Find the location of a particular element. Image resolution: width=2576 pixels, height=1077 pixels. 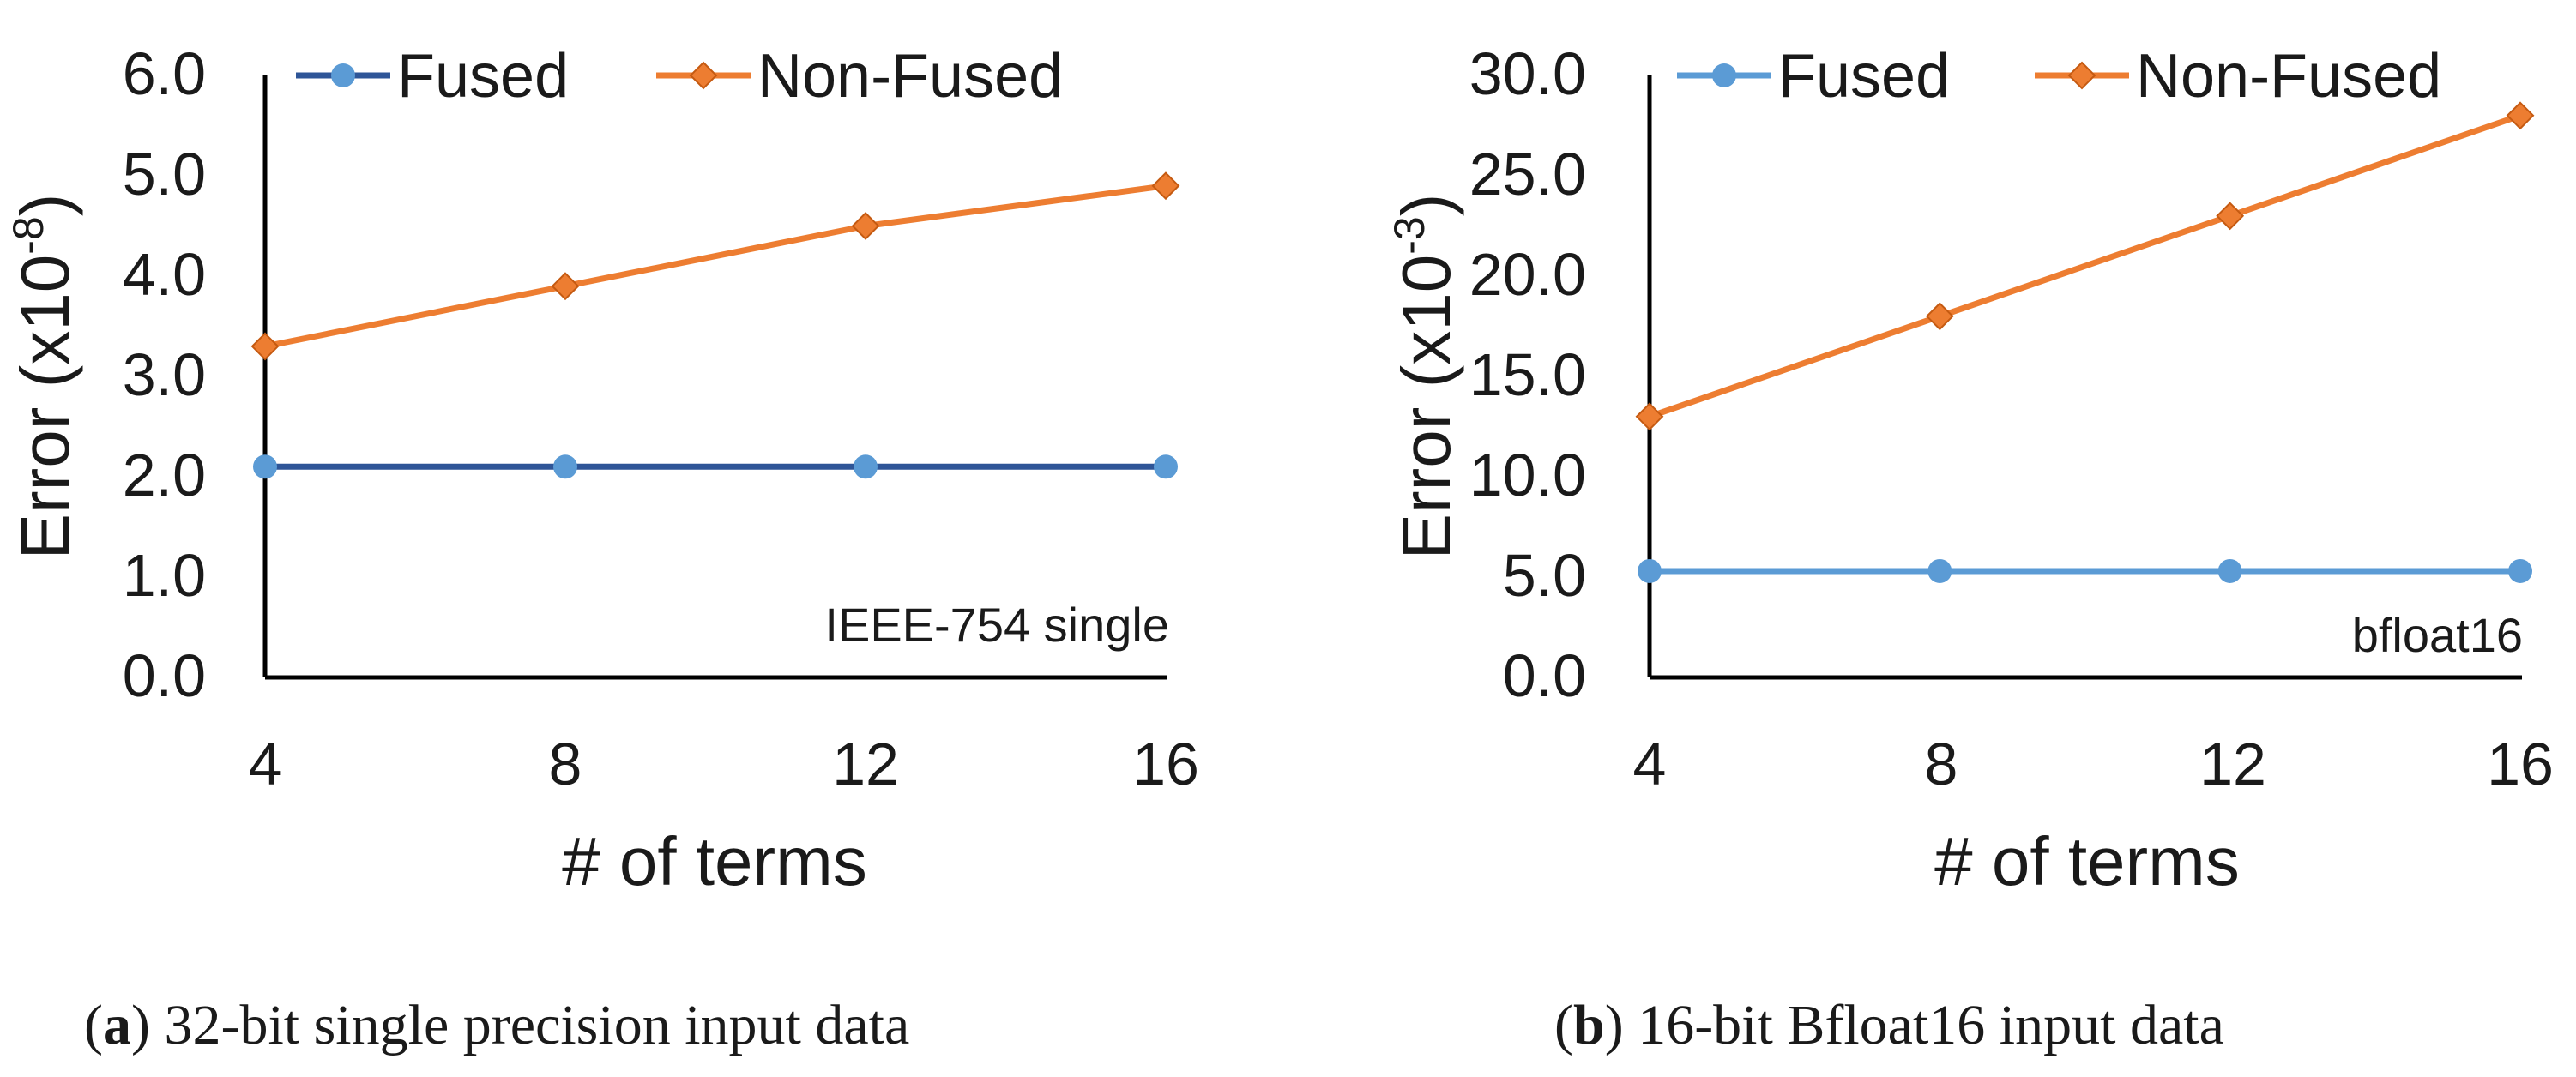

chart-a-y-tick: 4.0 is located at coordinates (164, 274).